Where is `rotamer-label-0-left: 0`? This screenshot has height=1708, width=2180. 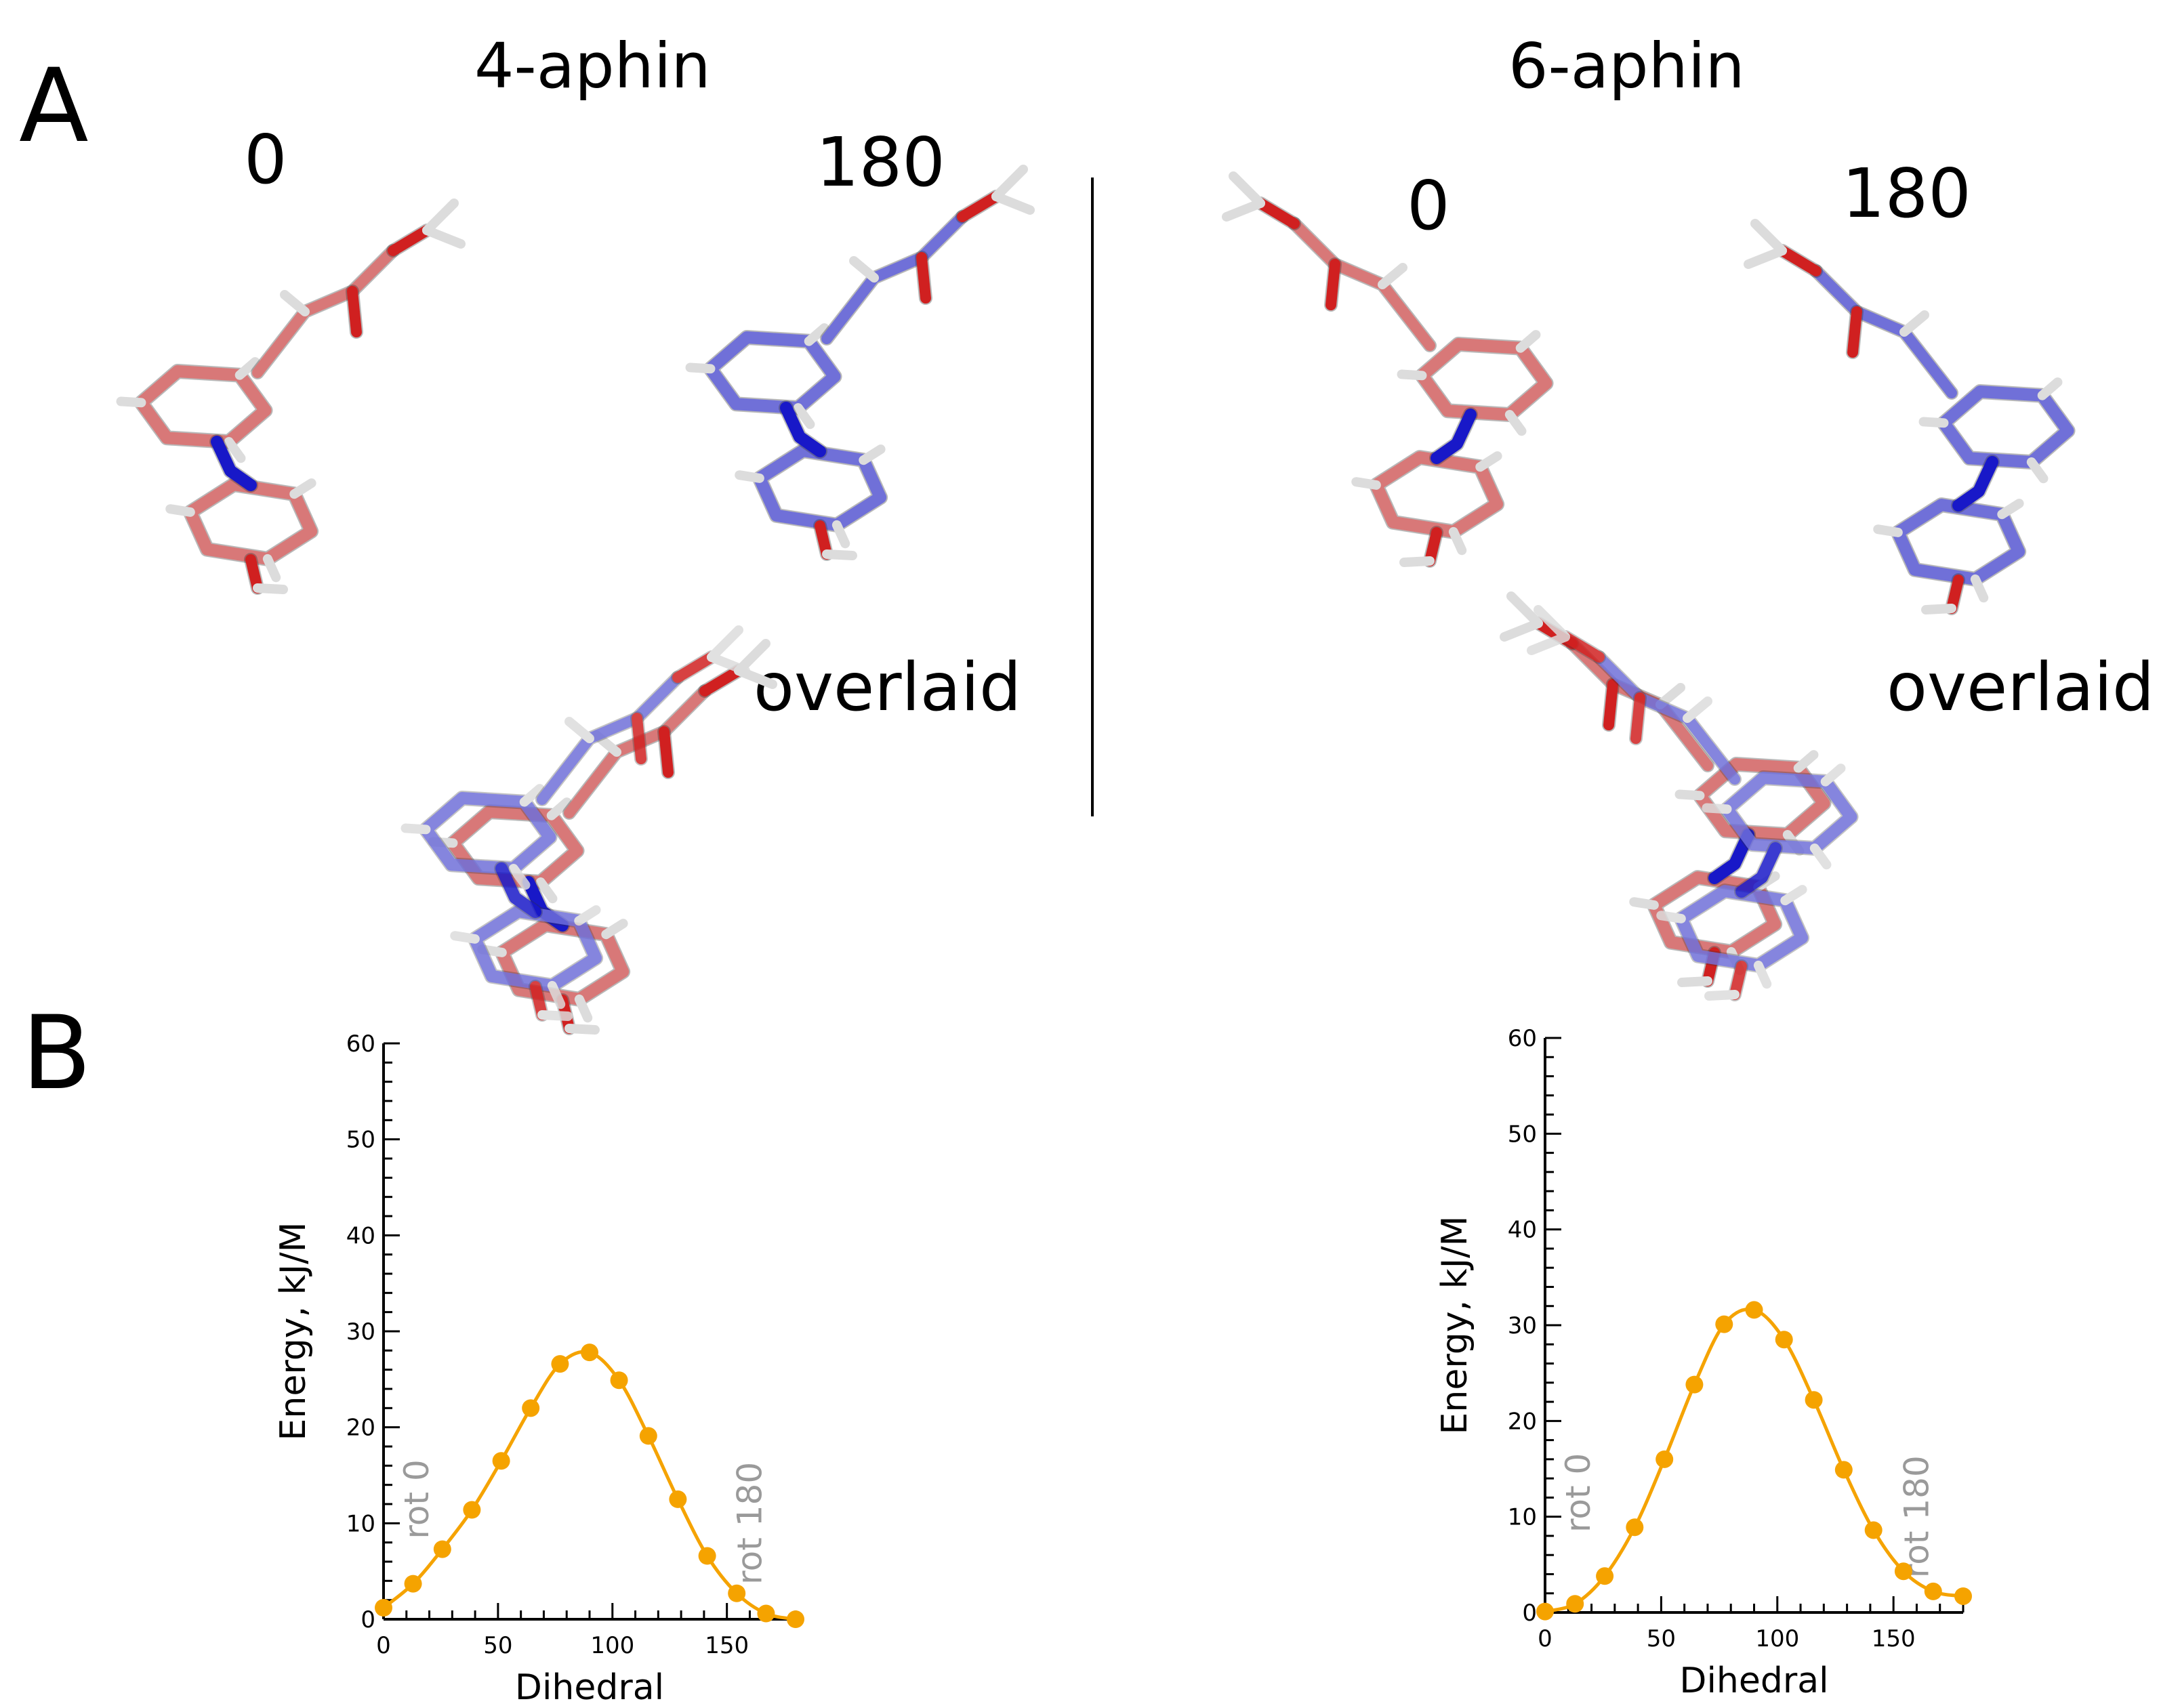 rotamer-label-0-left: 0 is located at coordinates (265, 159).